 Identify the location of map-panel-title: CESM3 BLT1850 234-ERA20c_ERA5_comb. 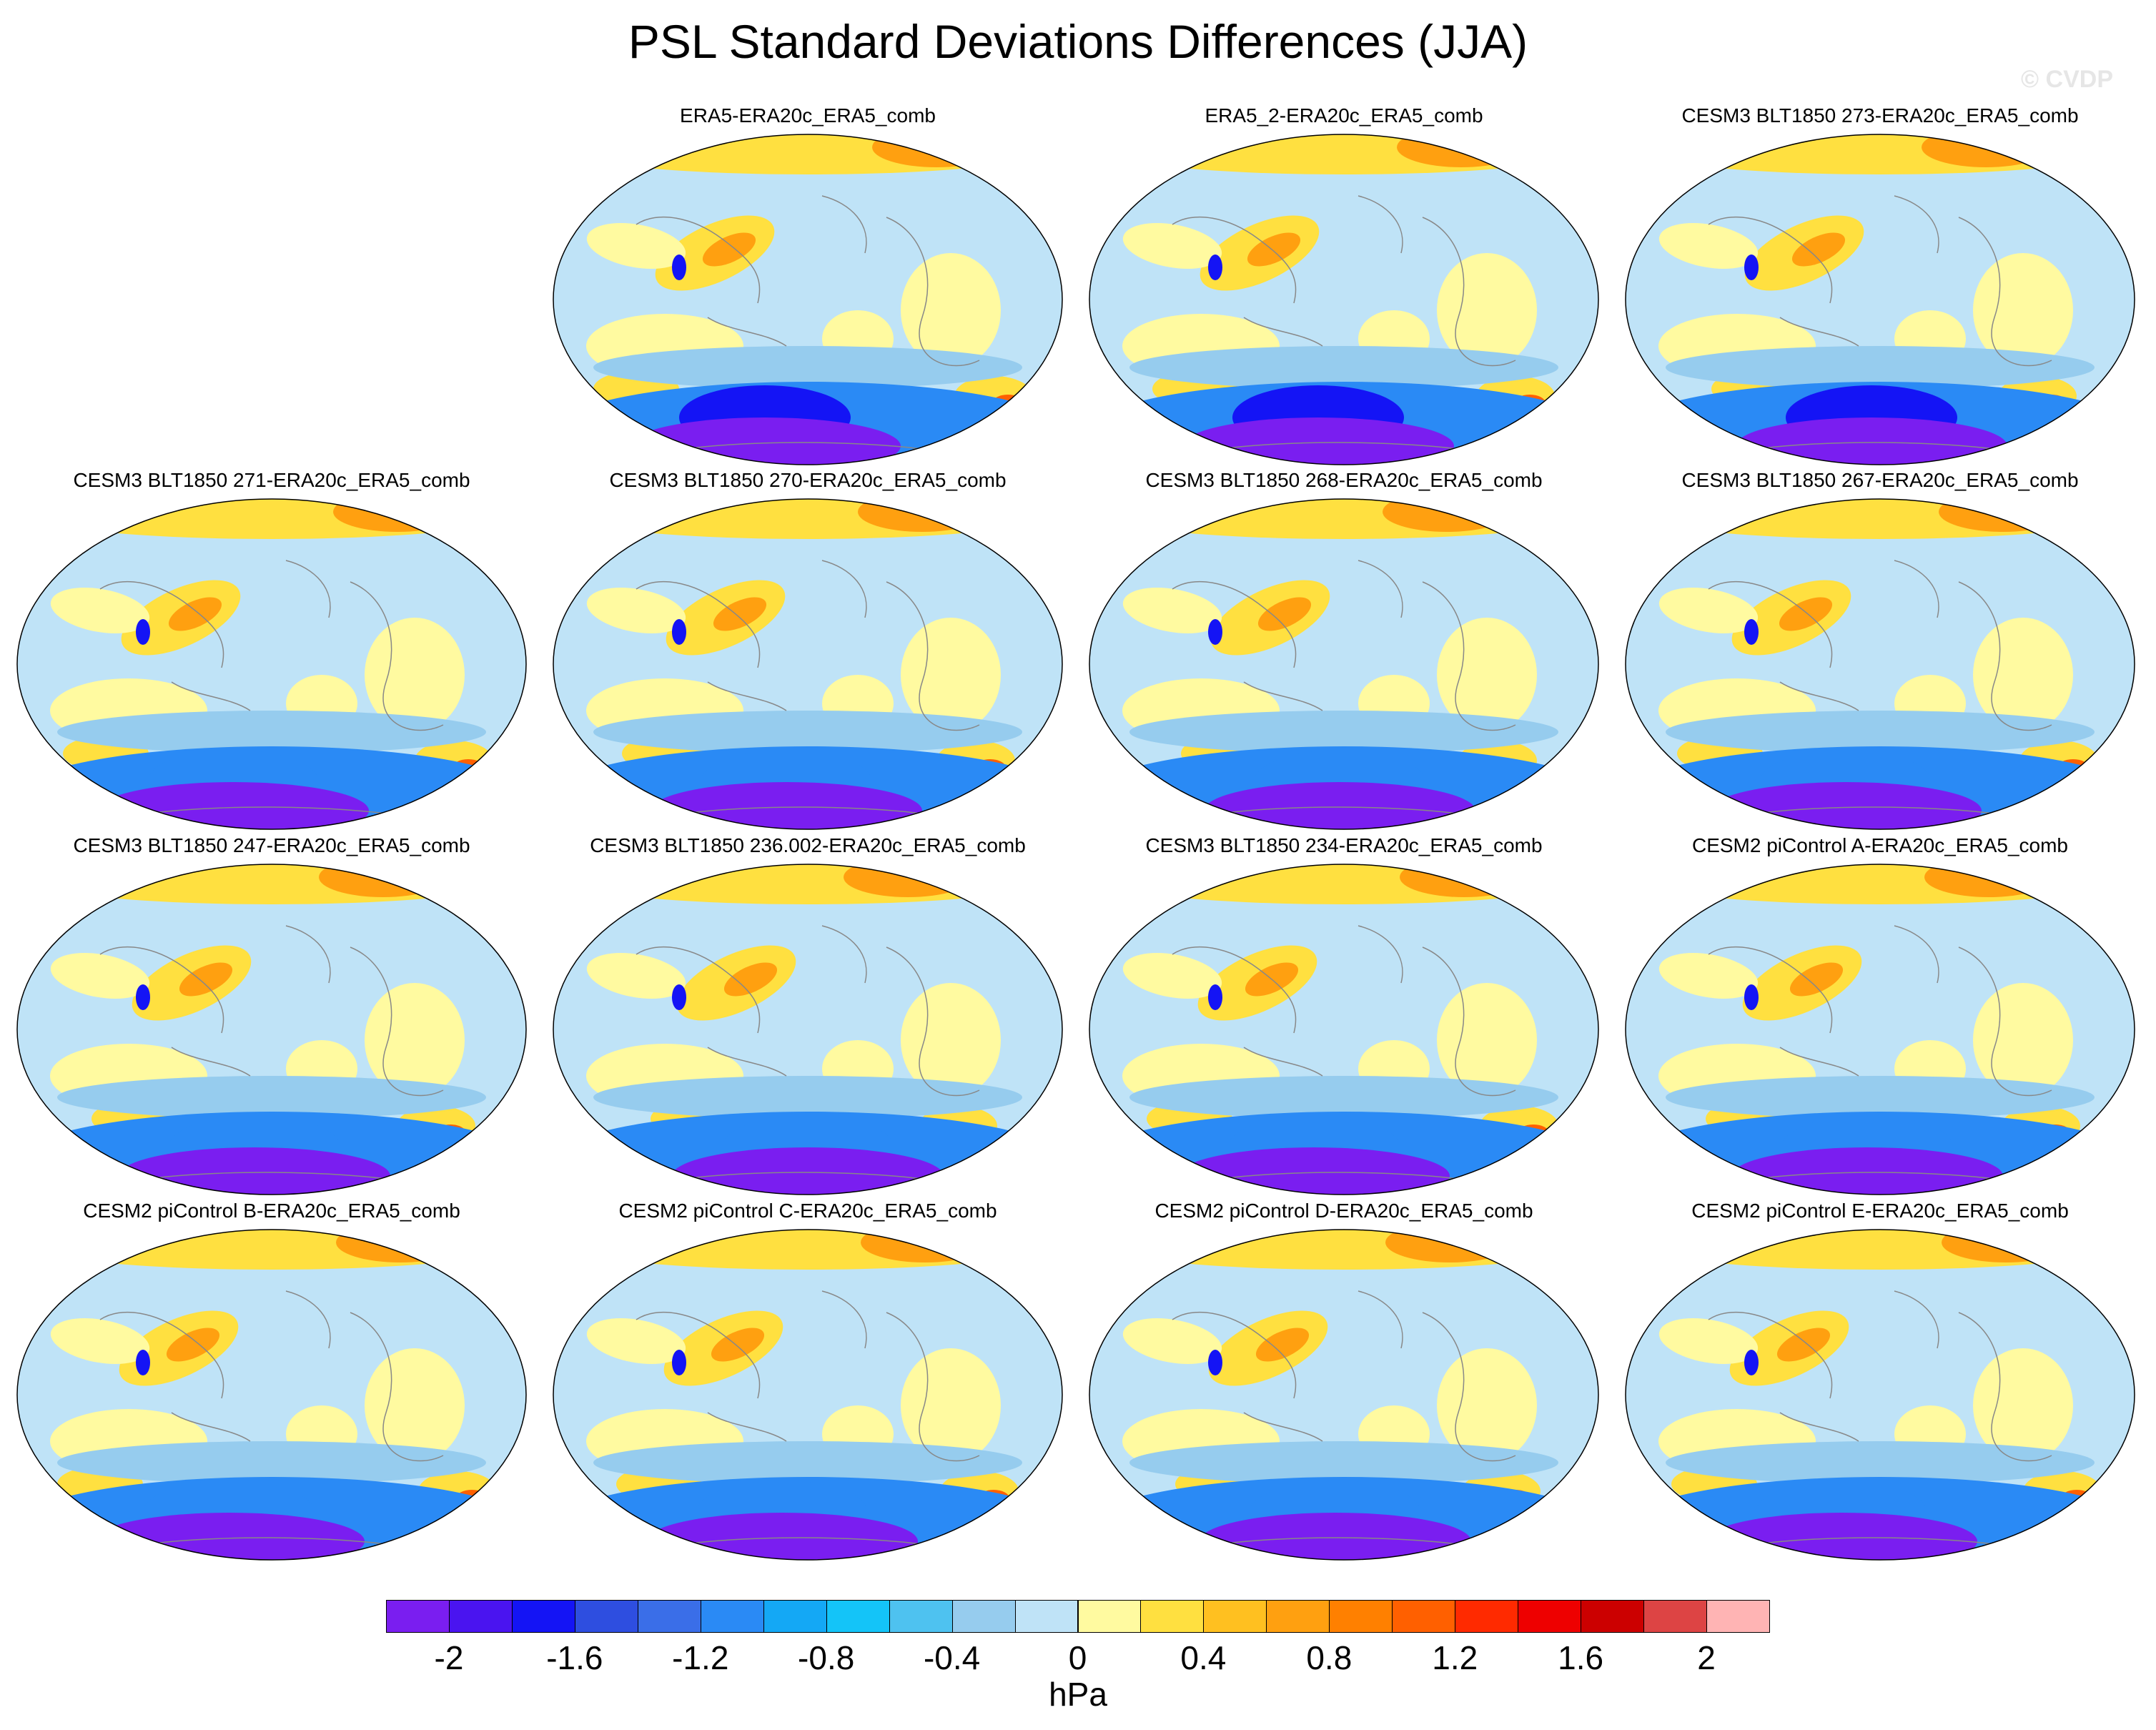
(1344, 845).